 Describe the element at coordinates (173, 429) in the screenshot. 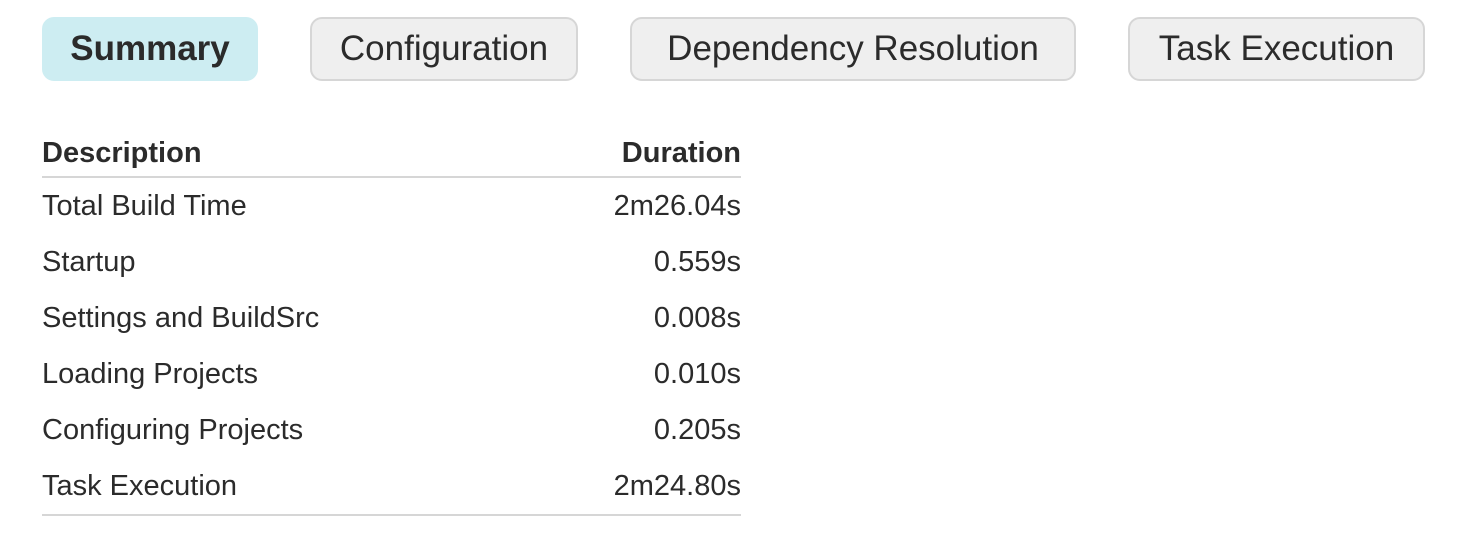

I see `cell-description: Configuring Projects` at that location.